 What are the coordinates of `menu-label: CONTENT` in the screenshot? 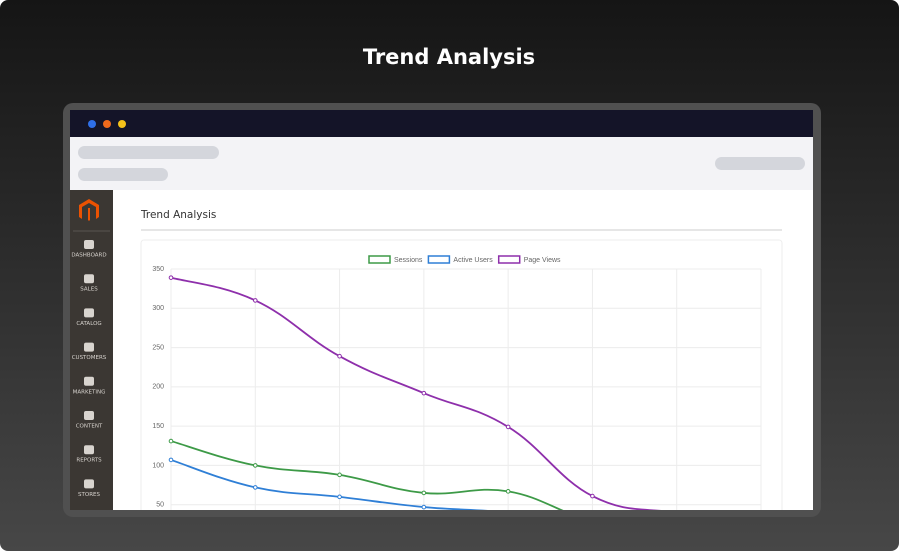 It's located at (89, 427).